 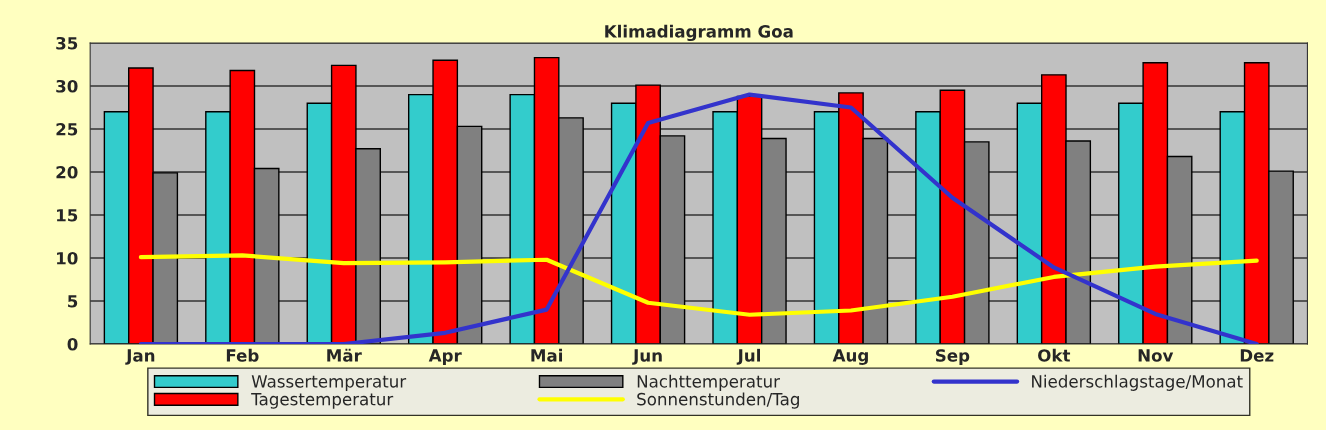 I want to click on x-tick-label: Apr, so click(x=445, y=357).